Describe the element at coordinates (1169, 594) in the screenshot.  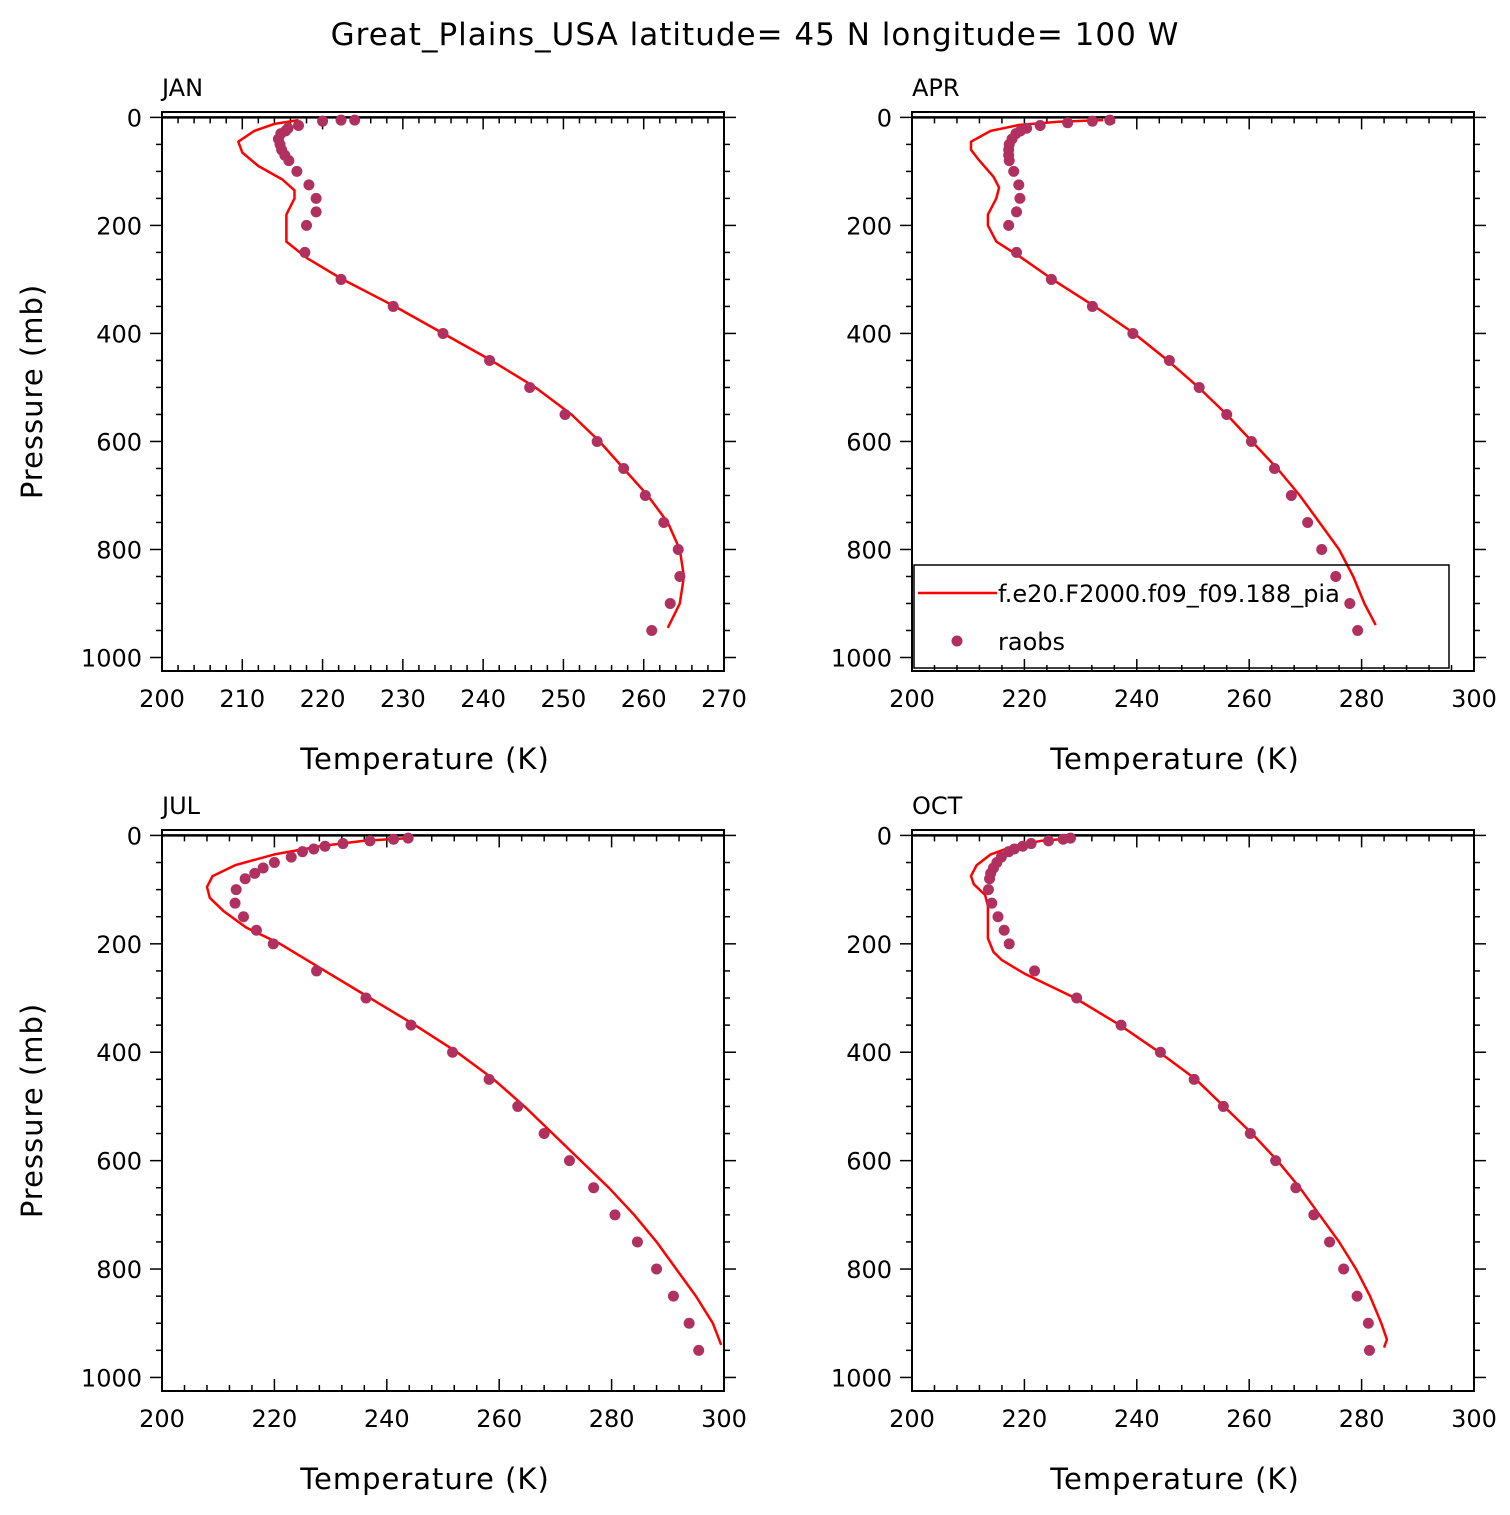
I see `legend-model-label: f.e20.F2000.f09_f09.188_pia` at that location.